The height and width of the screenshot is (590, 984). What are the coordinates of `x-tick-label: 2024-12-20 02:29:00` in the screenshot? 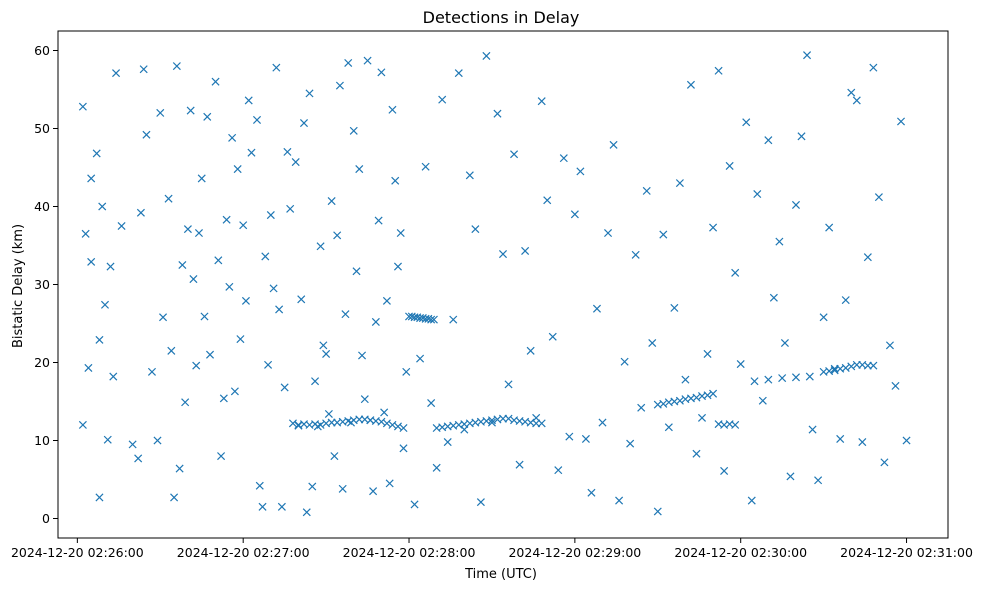 It's located at (574, 552).